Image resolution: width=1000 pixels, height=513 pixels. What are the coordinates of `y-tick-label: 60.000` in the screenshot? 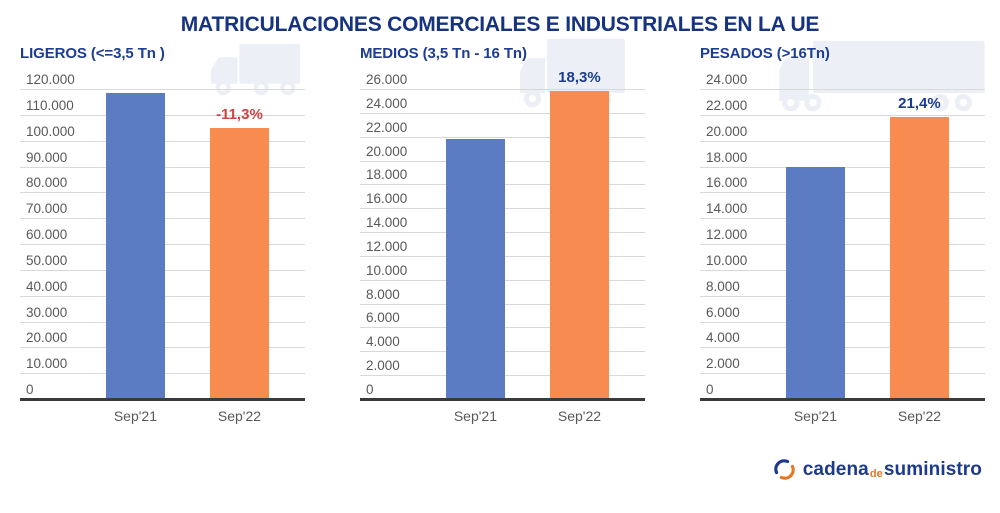 It's located at (47, 234).